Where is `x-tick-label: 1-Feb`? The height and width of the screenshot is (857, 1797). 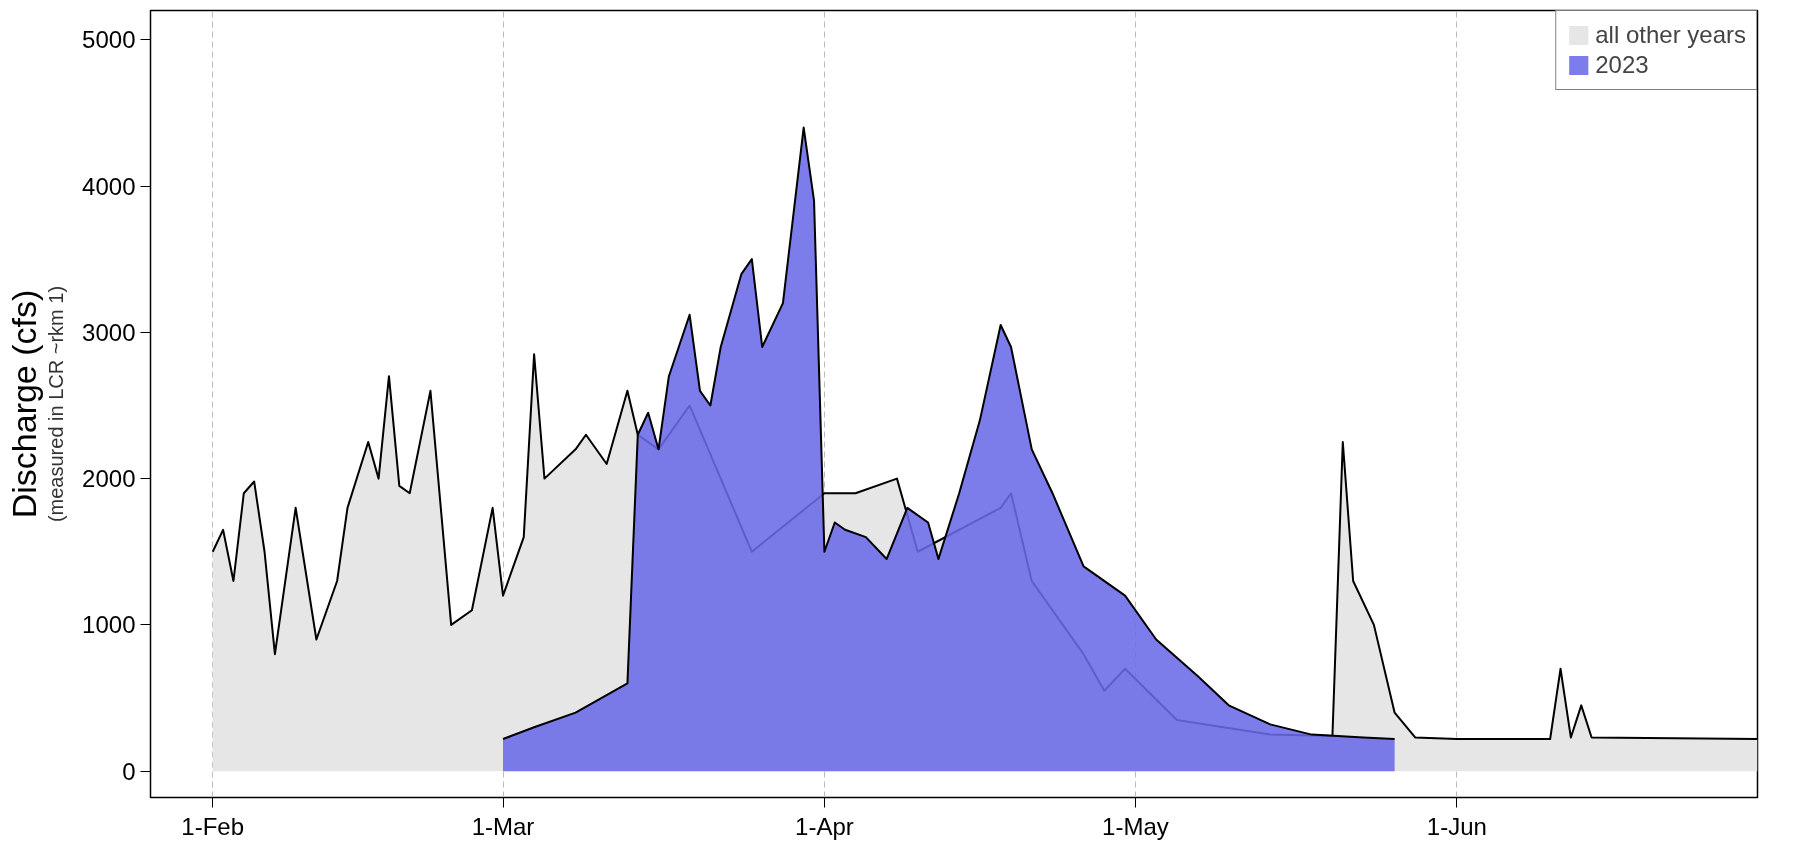
x-tick-label: 1-Feb is located at coordinates (213, 826).